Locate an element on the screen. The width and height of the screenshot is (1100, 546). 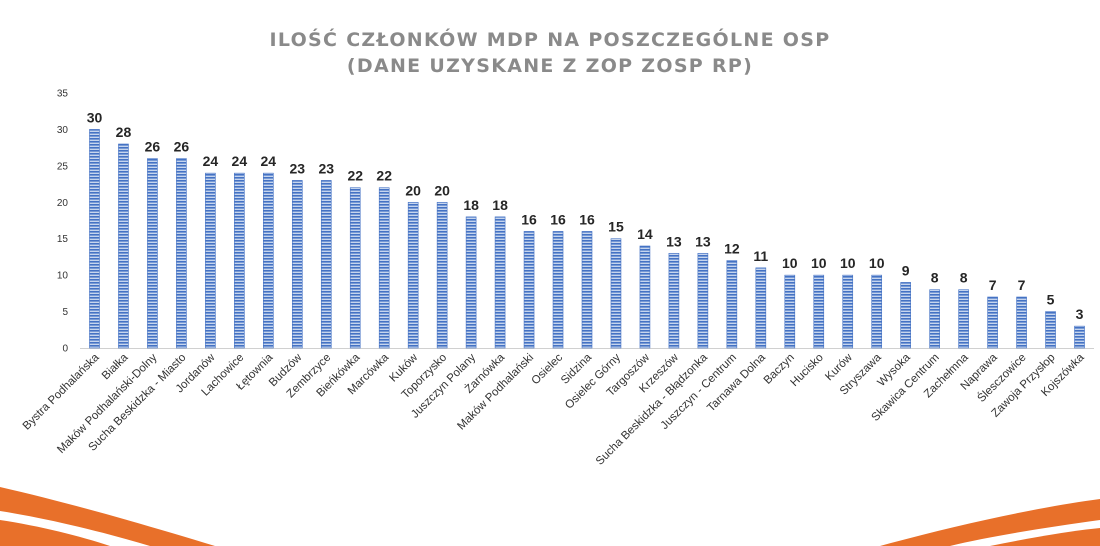
data-label: 30 is located at coordinates (95, 117).